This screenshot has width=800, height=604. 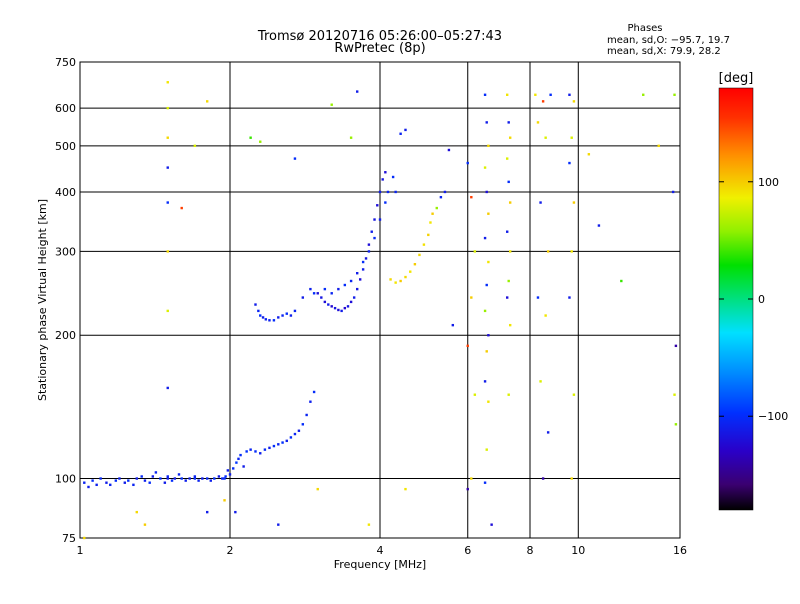 What do you see at coordinates (379, 36) in the screenshot?
I see `chart-title: Tromsø 20120716 05:26:00–05:27:43` at bounding box center [379, 36].